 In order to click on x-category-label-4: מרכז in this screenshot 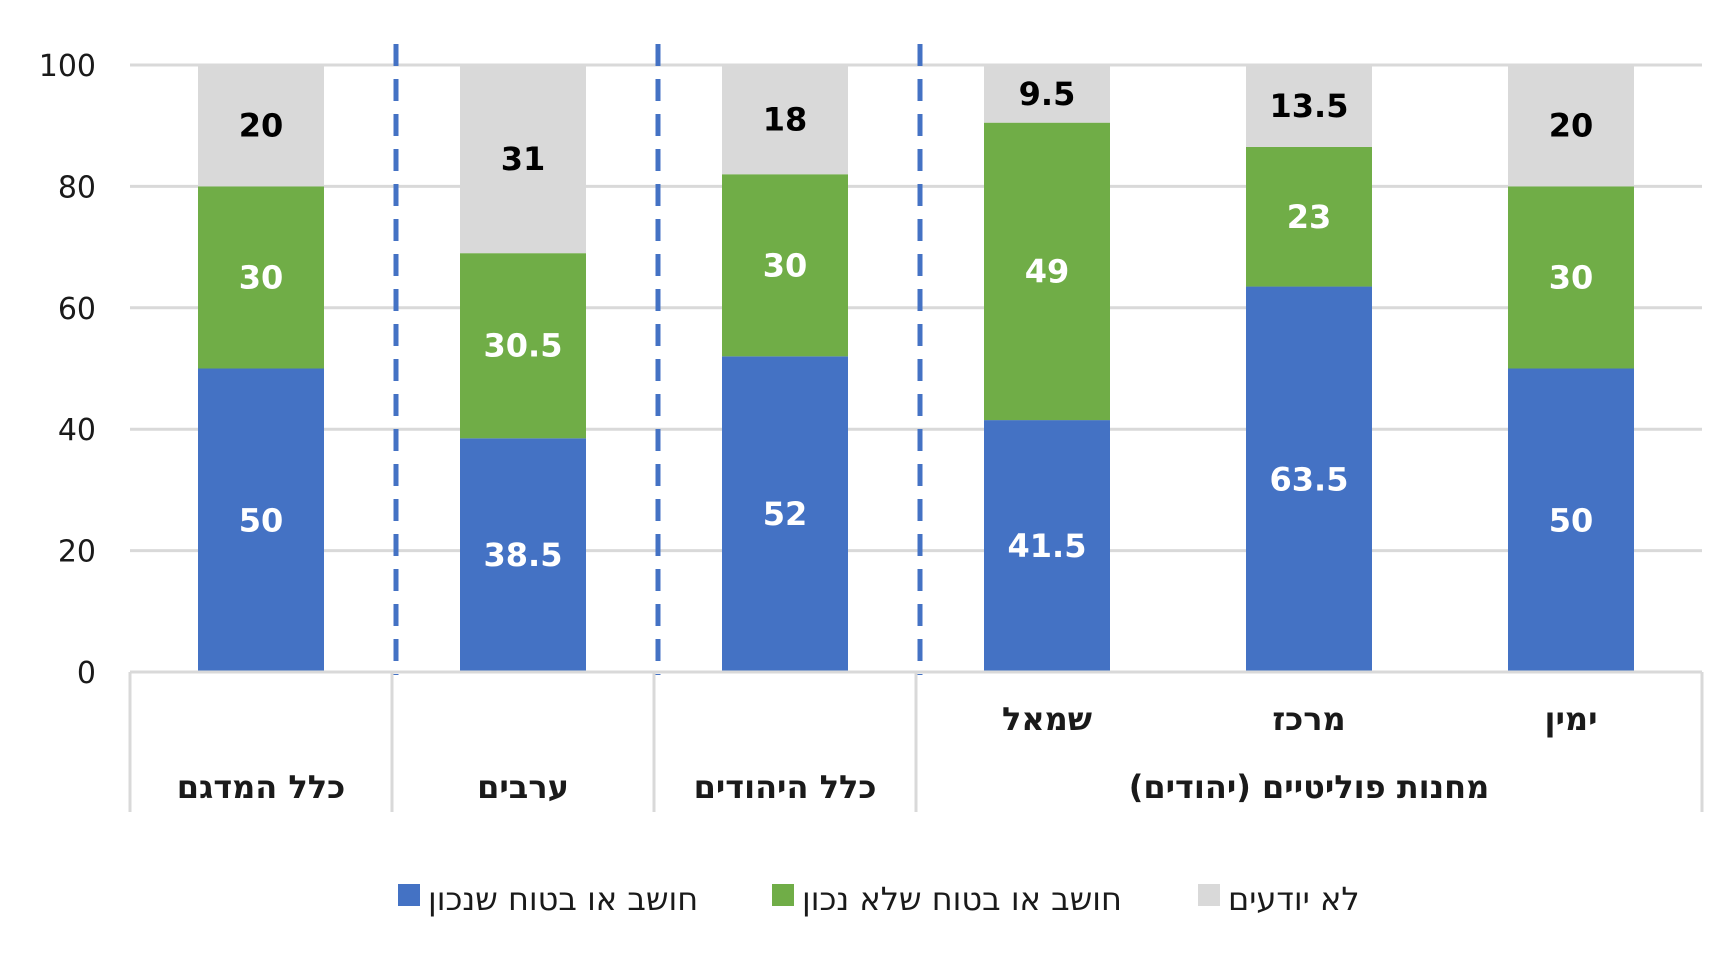, I will do `click(1308, 719)`.